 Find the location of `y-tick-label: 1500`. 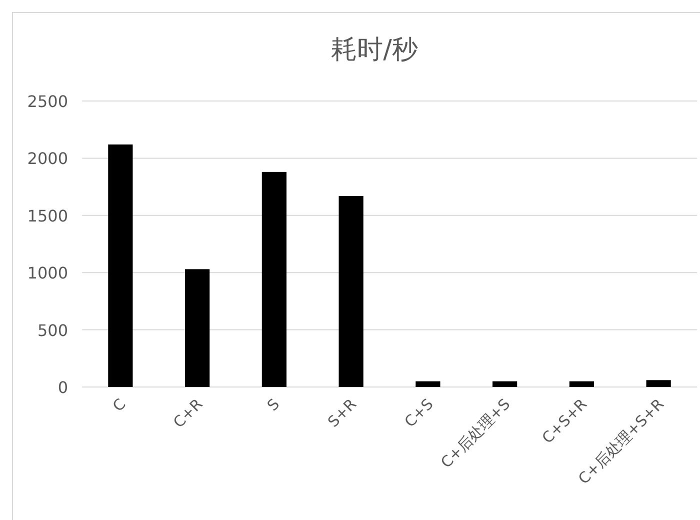

y-tick-label: 1500 is located at coordinates (47, 216).